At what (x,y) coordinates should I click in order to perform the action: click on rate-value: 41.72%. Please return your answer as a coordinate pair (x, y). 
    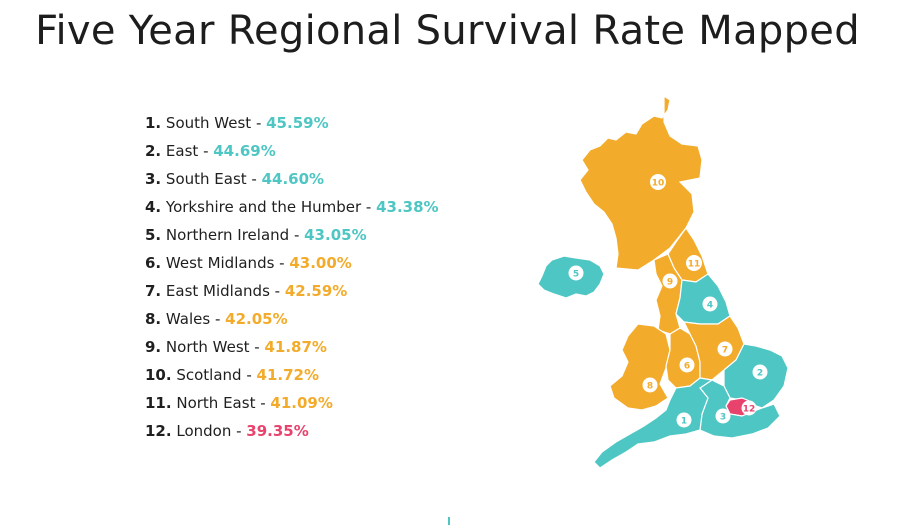
    Looking at the image, I should click on (288, 375).